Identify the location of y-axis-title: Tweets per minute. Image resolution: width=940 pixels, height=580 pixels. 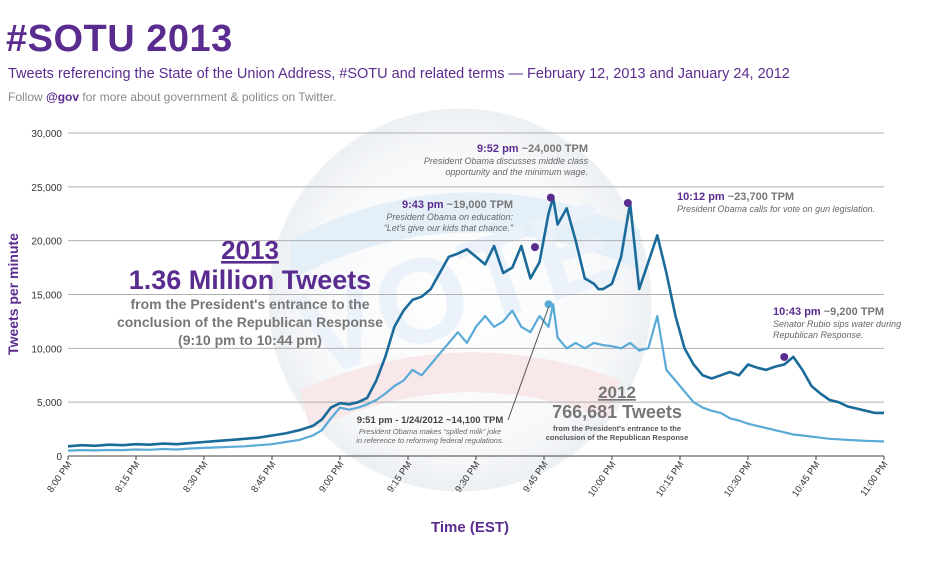
(13, 294).